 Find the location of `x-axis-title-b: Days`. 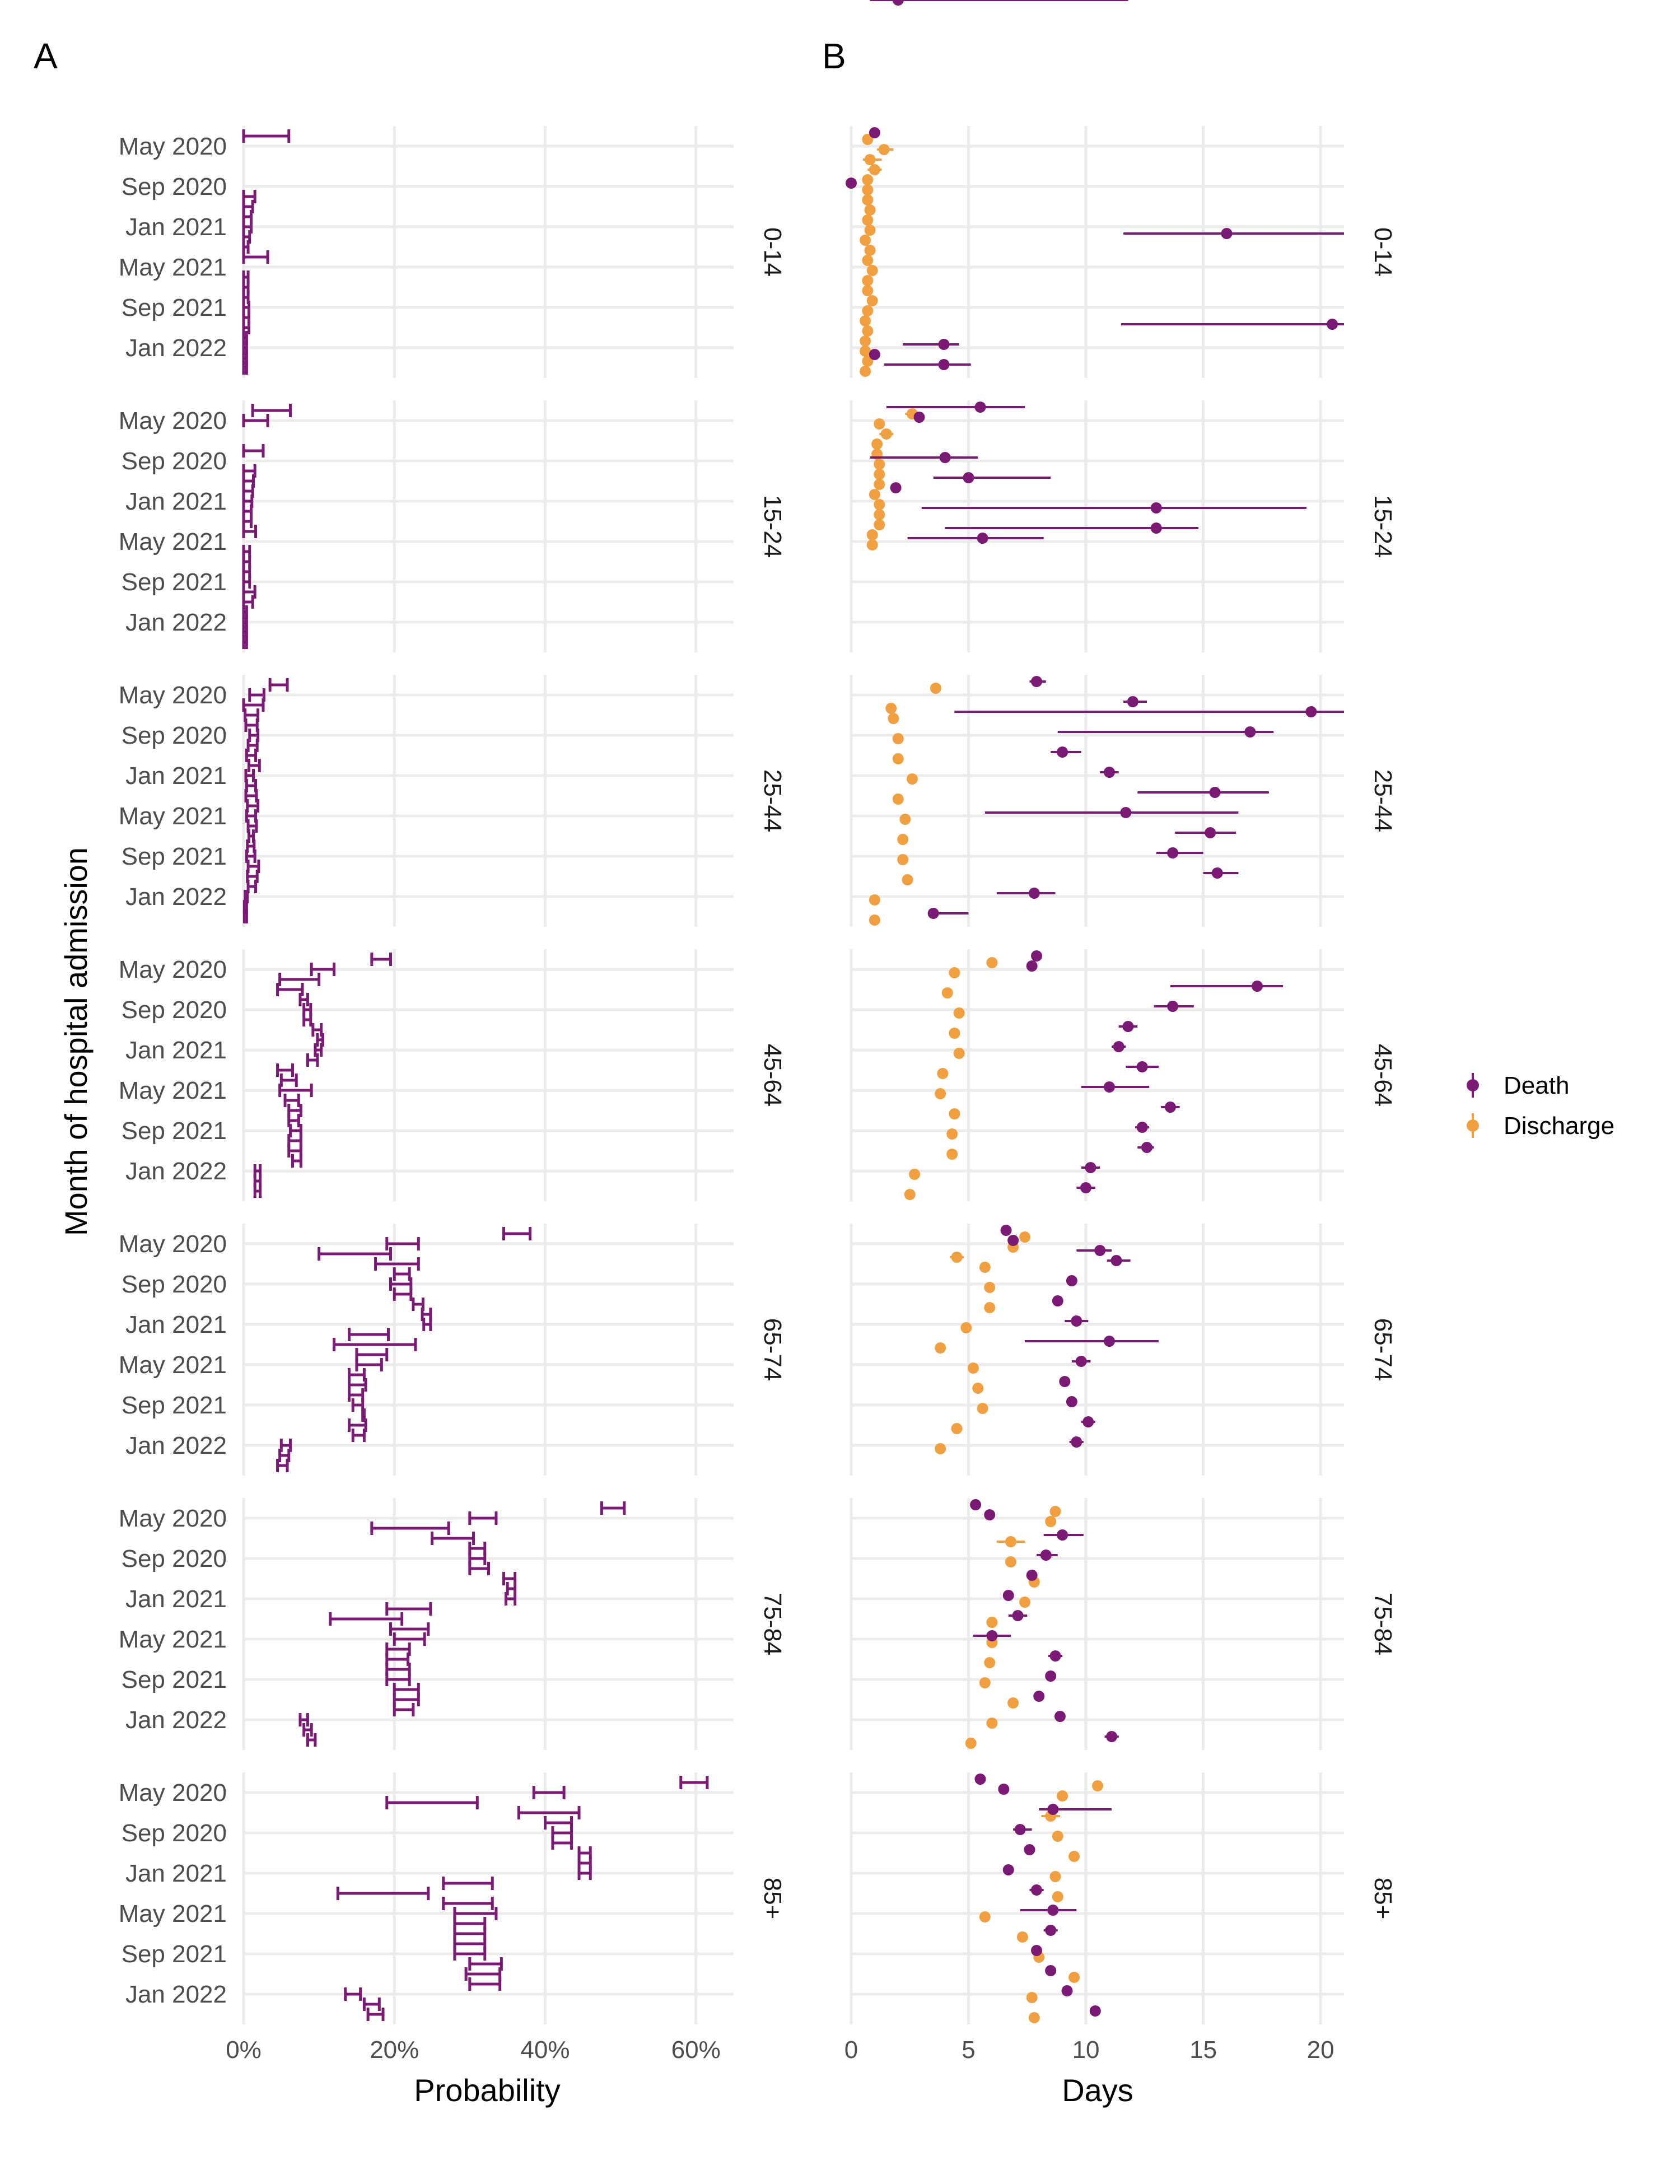

x-axis-title-b: Days is located at coordinates (1098, 2091).